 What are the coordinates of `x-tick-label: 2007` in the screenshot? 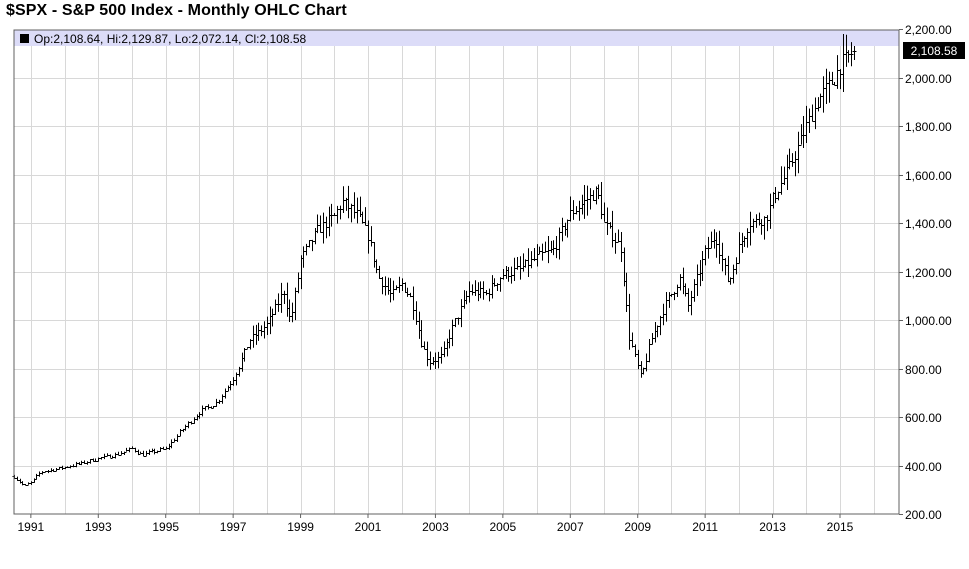 It's located at (570, 527).